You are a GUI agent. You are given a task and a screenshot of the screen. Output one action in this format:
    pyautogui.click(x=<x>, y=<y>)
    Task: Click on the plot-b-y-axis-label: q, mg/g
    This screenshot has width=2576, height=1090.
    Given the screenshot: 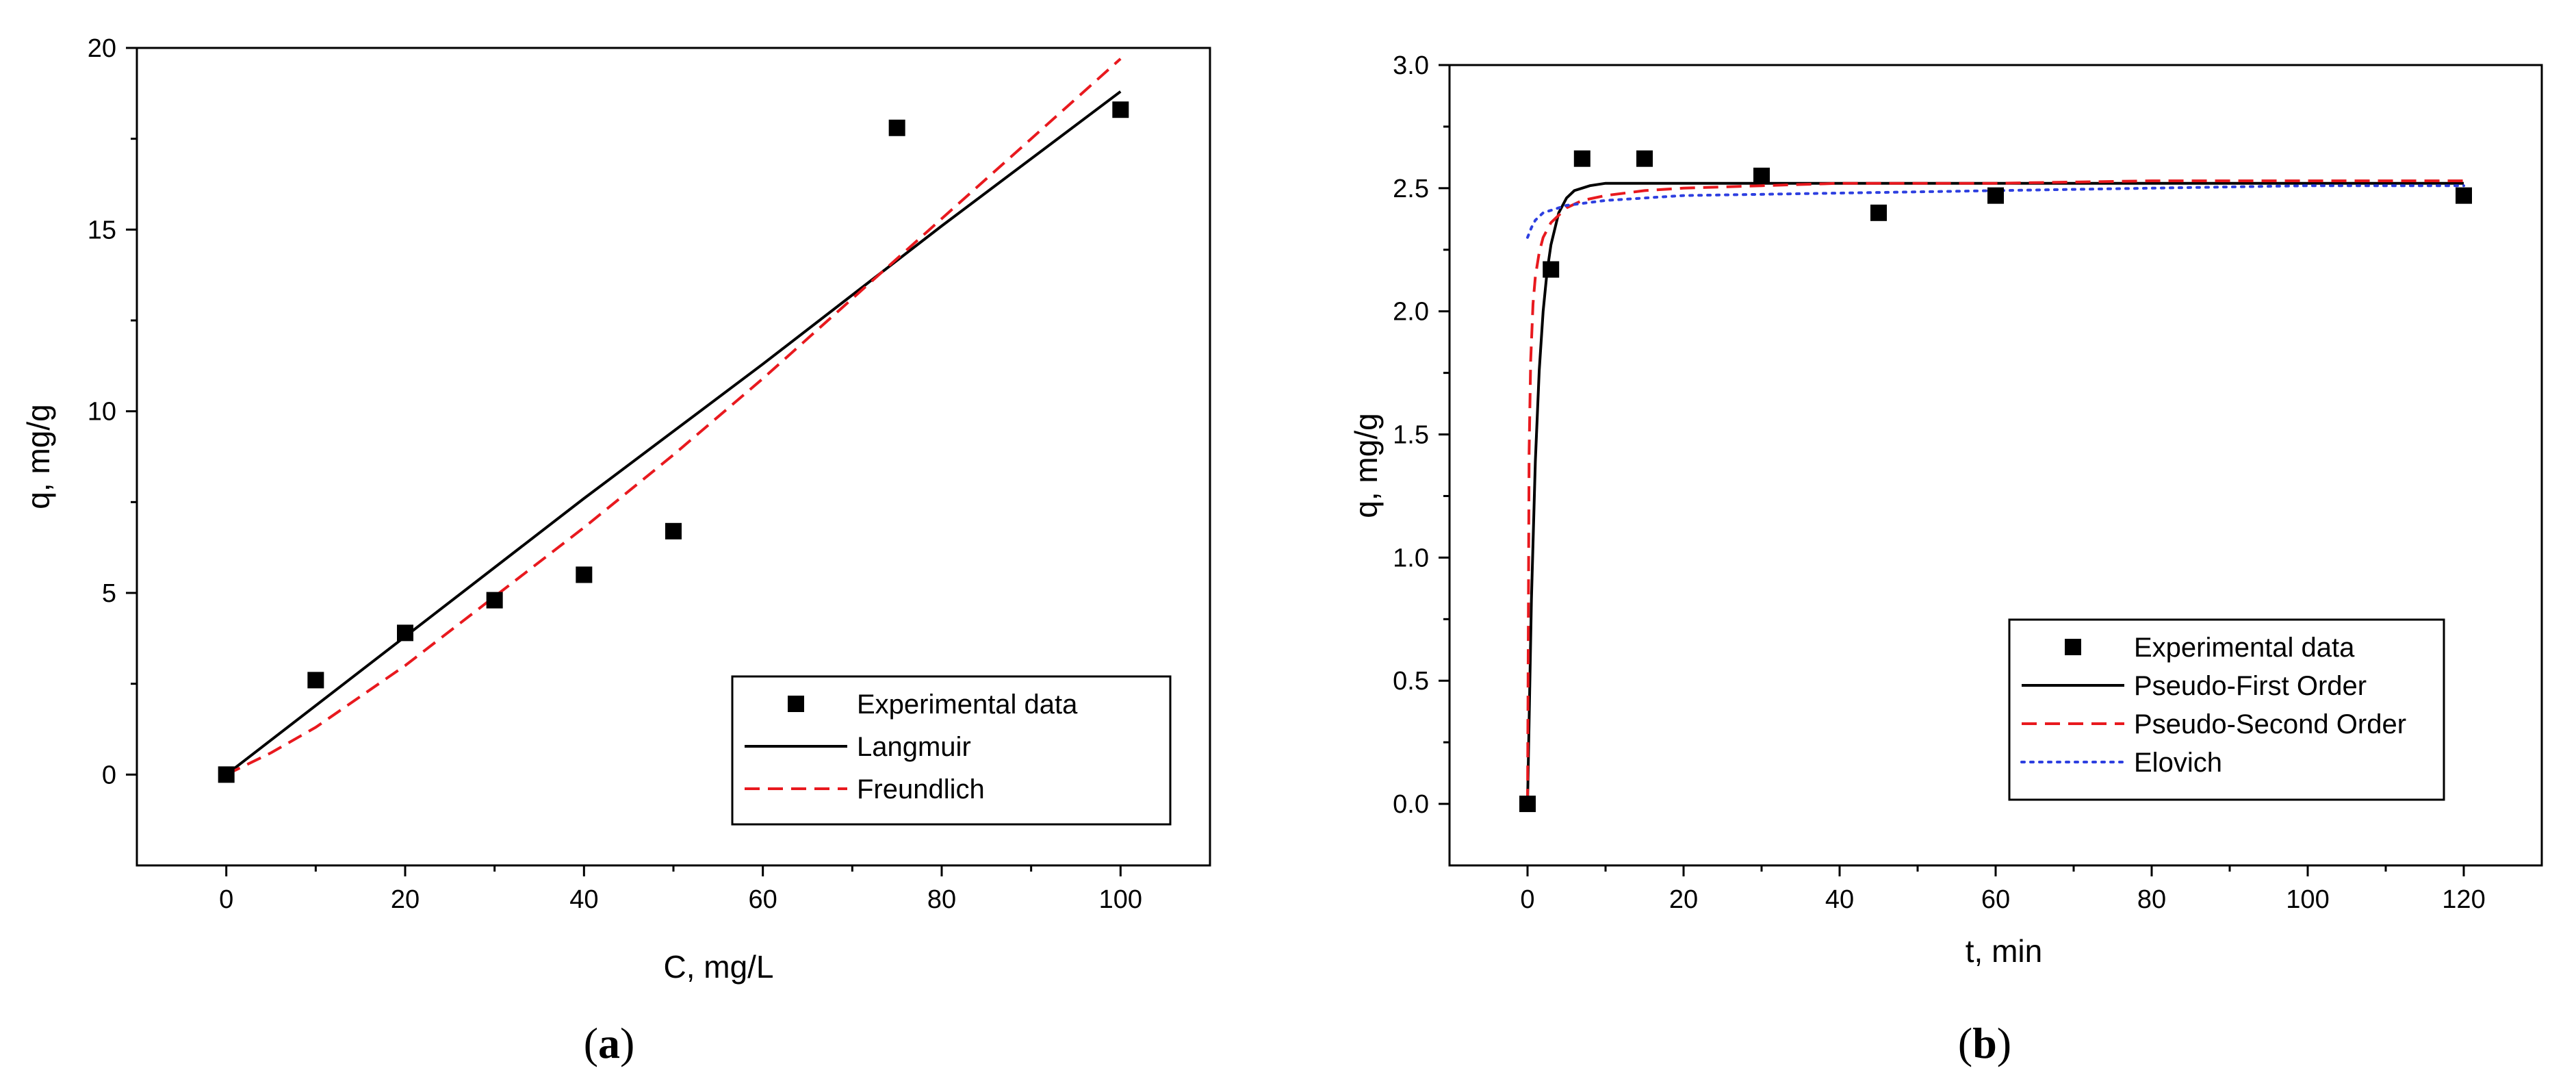 What is the action you would take?
    pyautogui.click(x=1366, y=466)
    